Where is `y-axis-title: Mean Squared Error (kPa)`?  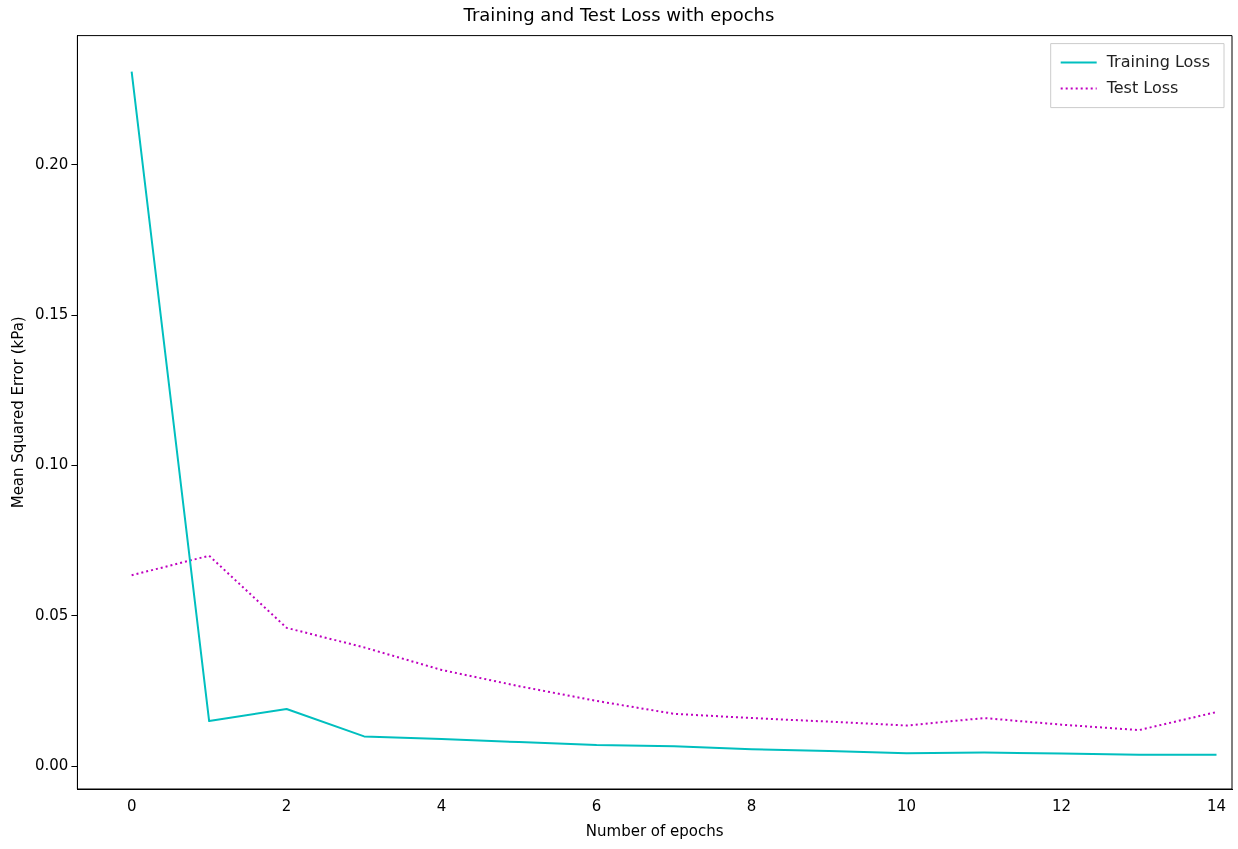 y-axis-title: Mean Squared Error (kPa) is located at coordinates (17, 412).